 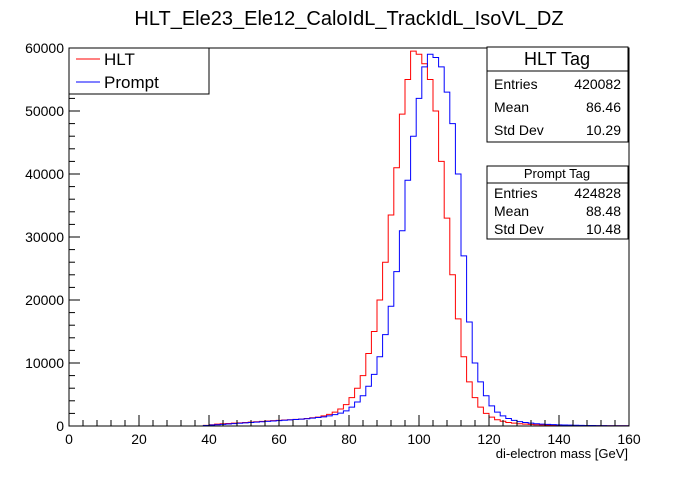 I want to click on stats-prompt-title: Prompt Tag, so click(x=557, y=173).